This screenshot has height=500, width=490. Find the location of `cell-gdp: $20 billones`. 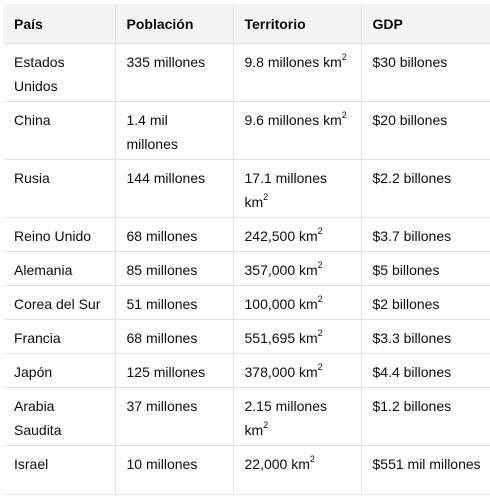

cell-gdp: $20 billones is located at coordinates (425, 130).